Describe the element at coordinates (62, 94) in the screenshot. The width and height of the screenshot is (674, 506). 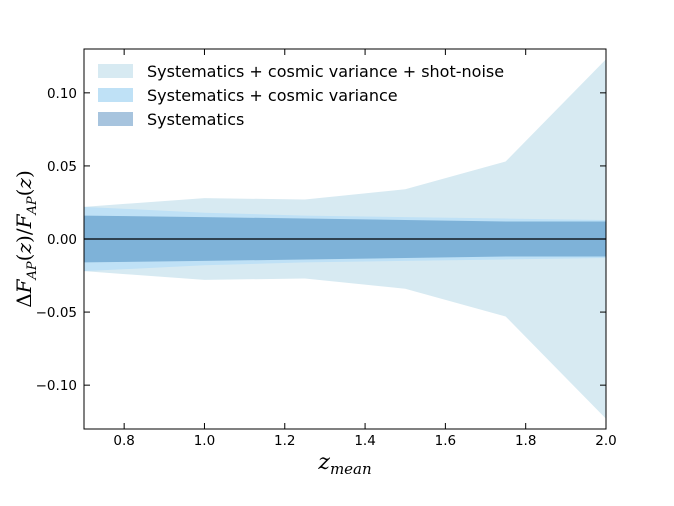
I see `y-tick-label: 0.10` at that location.